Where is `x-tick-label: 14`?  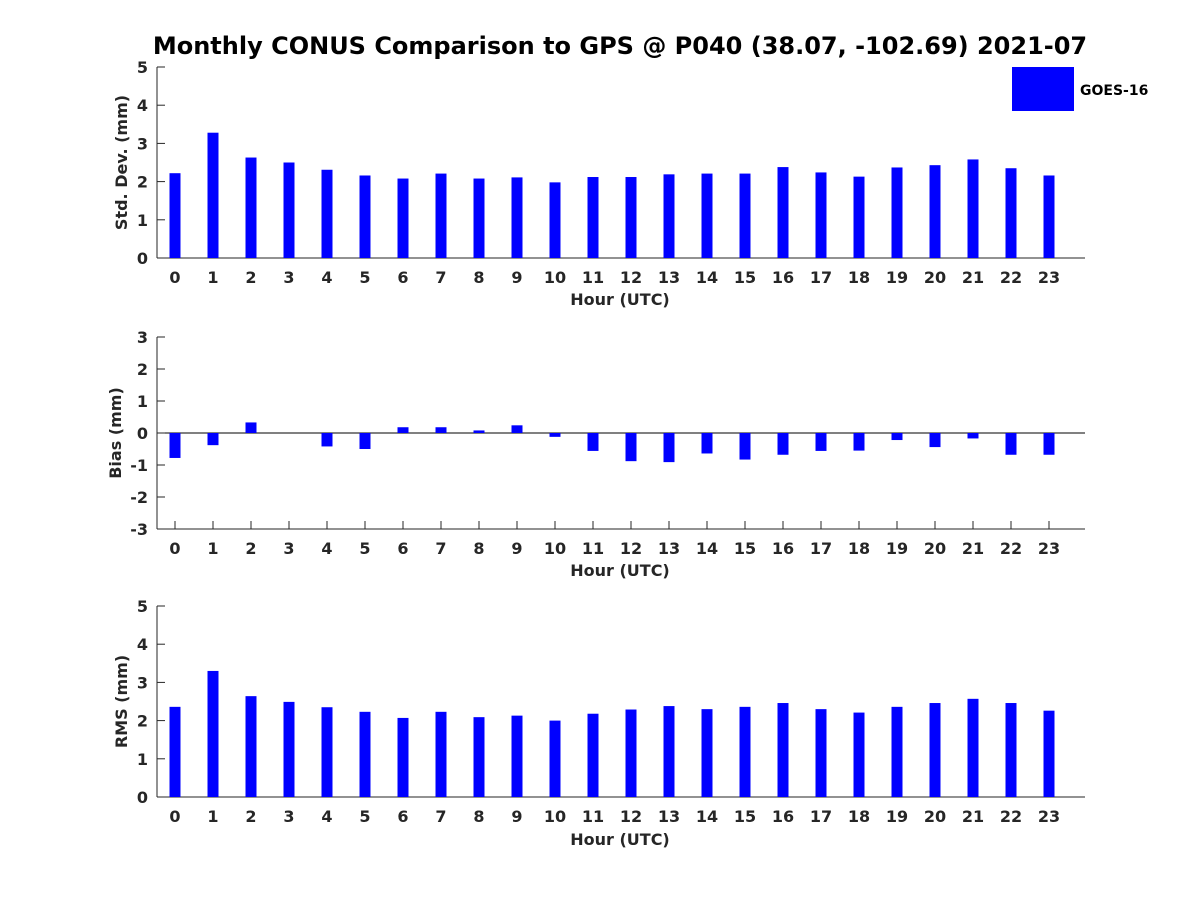 x-tick-label: 14 is located at coordinates (707, 548).